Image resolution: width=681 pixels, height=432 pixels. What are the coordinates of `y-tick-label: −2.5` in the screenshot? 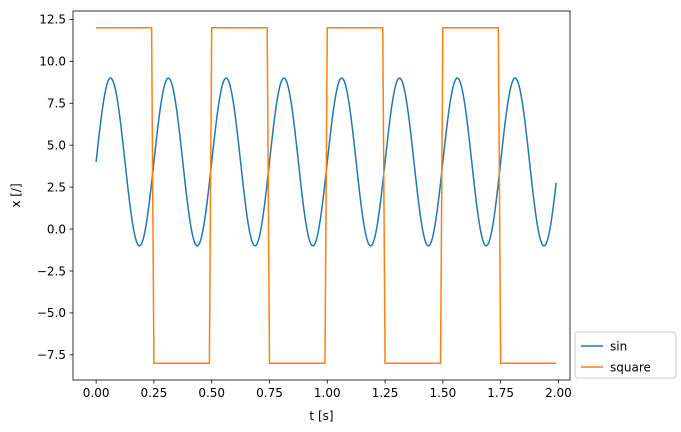 It's located at (51, 271).